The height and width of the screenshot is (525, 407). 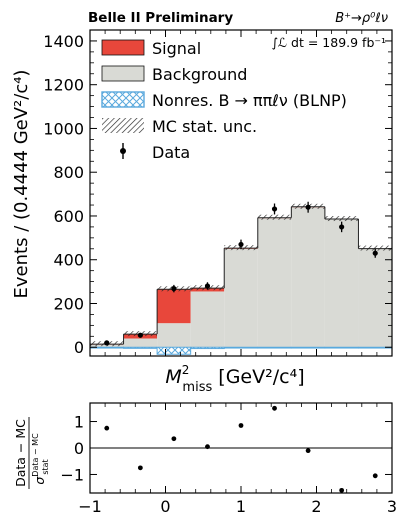 I want to click on legend-mcunc-swatch, so click(x=123, y=125).